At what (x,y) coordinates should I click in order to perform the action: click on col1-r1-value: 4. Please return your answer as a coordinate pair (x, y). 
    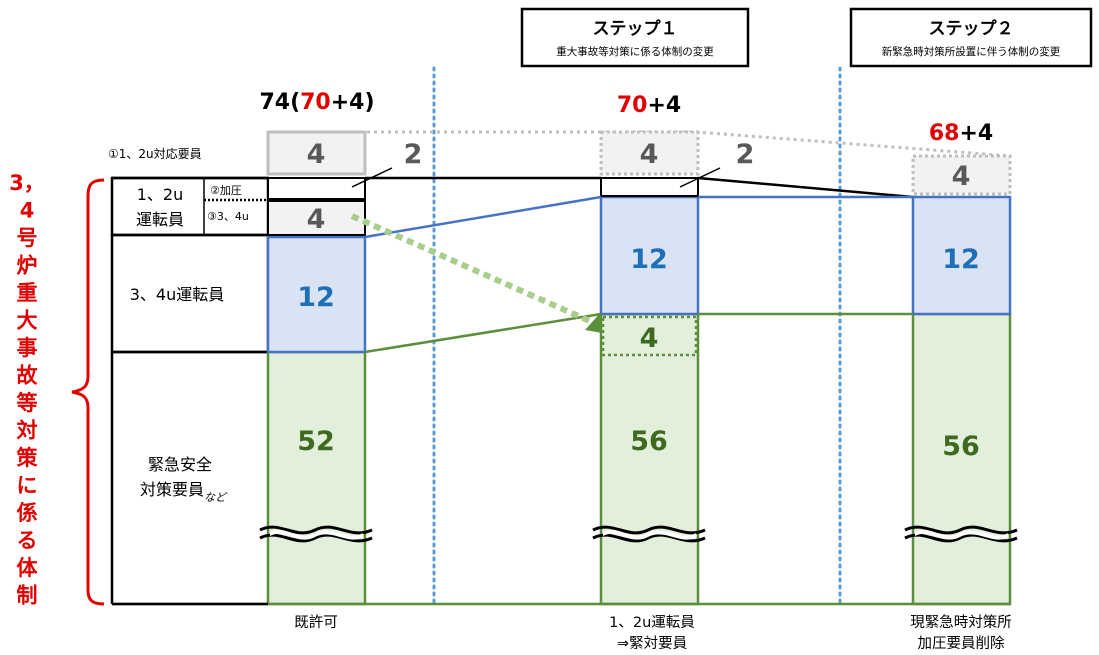
    Looking at the image, I should click on (316, 154).